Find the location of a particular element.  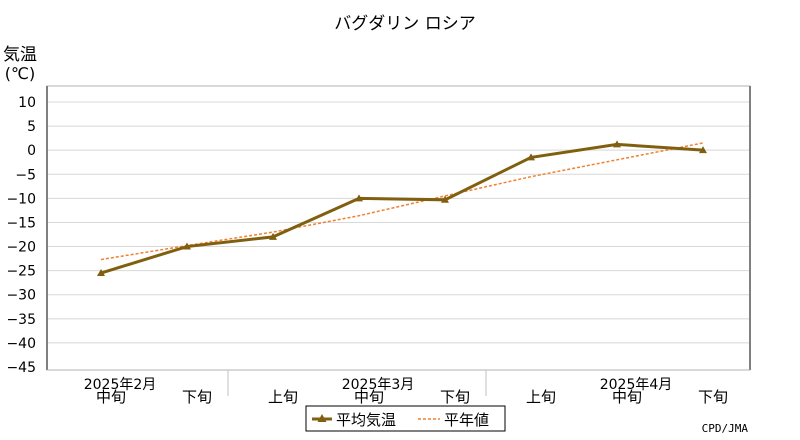

y-tick-label: −5 is located at coordinates (25, 175).